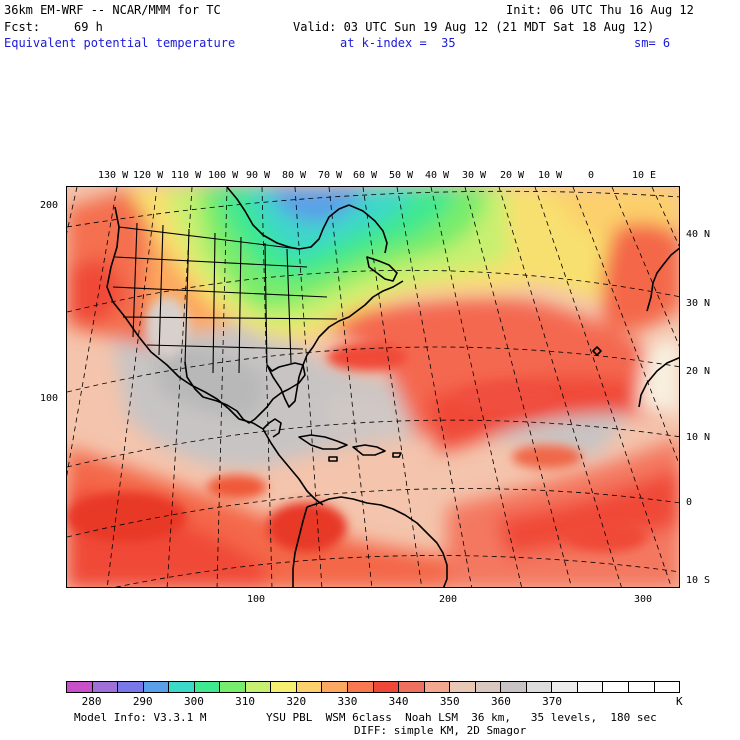  I want to click on latitude-label: 0, so click(689, 502).